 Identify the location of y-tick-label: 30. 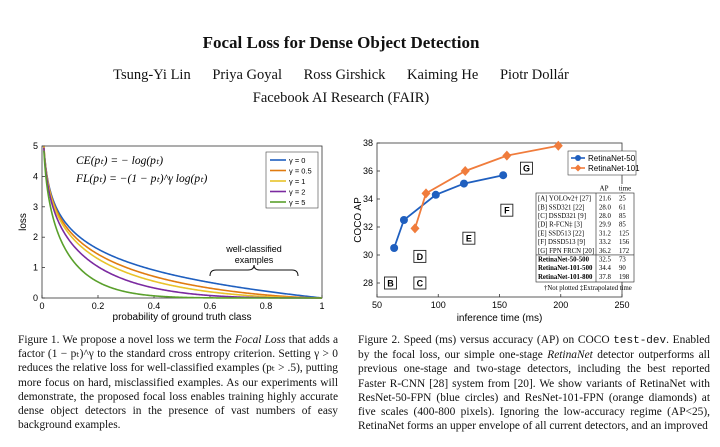
(368, 255).